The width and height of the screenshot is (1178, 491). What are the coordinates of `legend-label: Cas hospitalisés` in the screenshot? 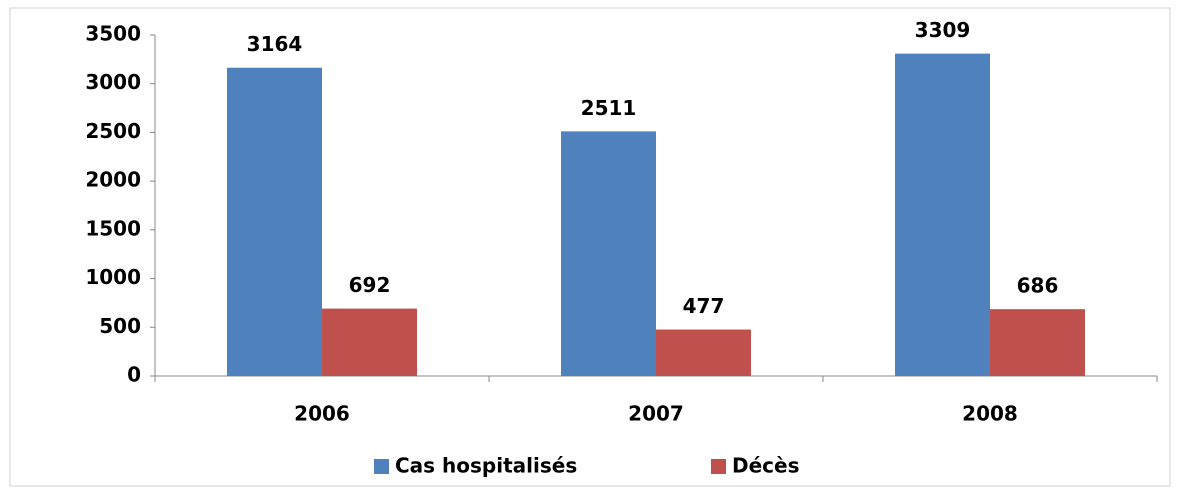 It's located at (486, 466).